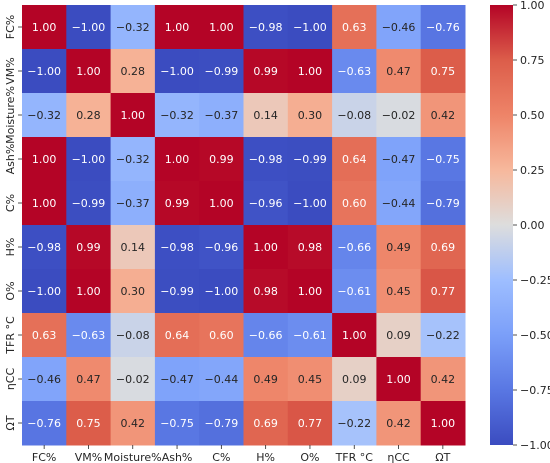 Image resolution: width=550 pixels, height=463 pixels. Describe the element at coordinates (309, 457) in the screenshot. I see `x-tick-label: O%` at that location.